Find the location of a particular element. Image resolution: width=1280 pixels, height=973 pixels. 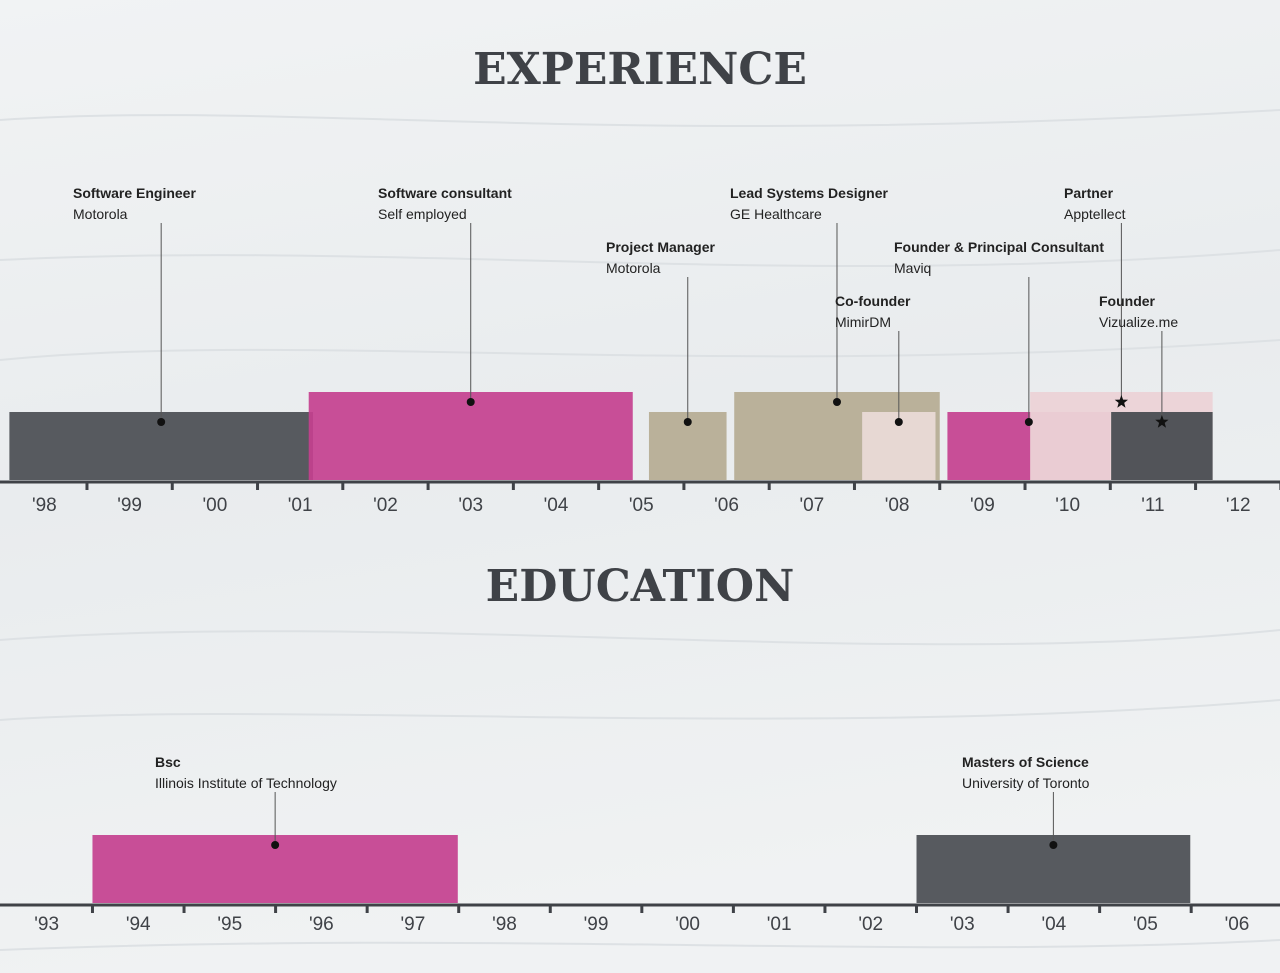

role-title: Partner is located at coordinates (1089, 193).